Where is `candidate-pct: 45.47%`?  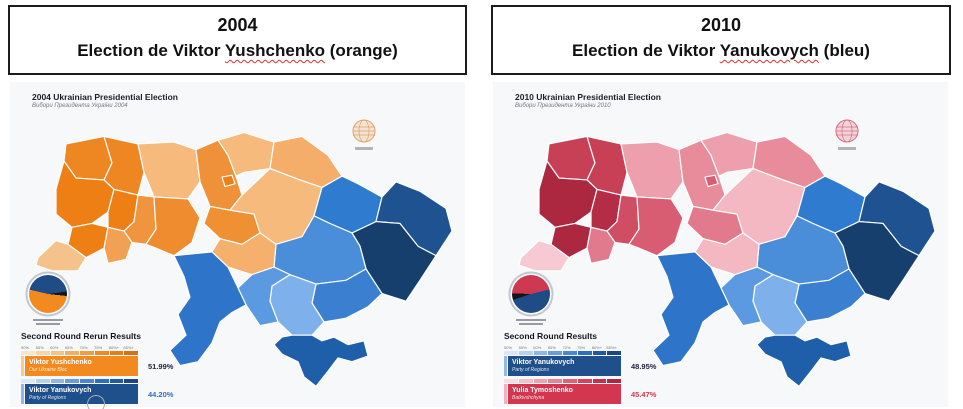 candidate-pct: 45.47% is located at coordinates (644, 394).